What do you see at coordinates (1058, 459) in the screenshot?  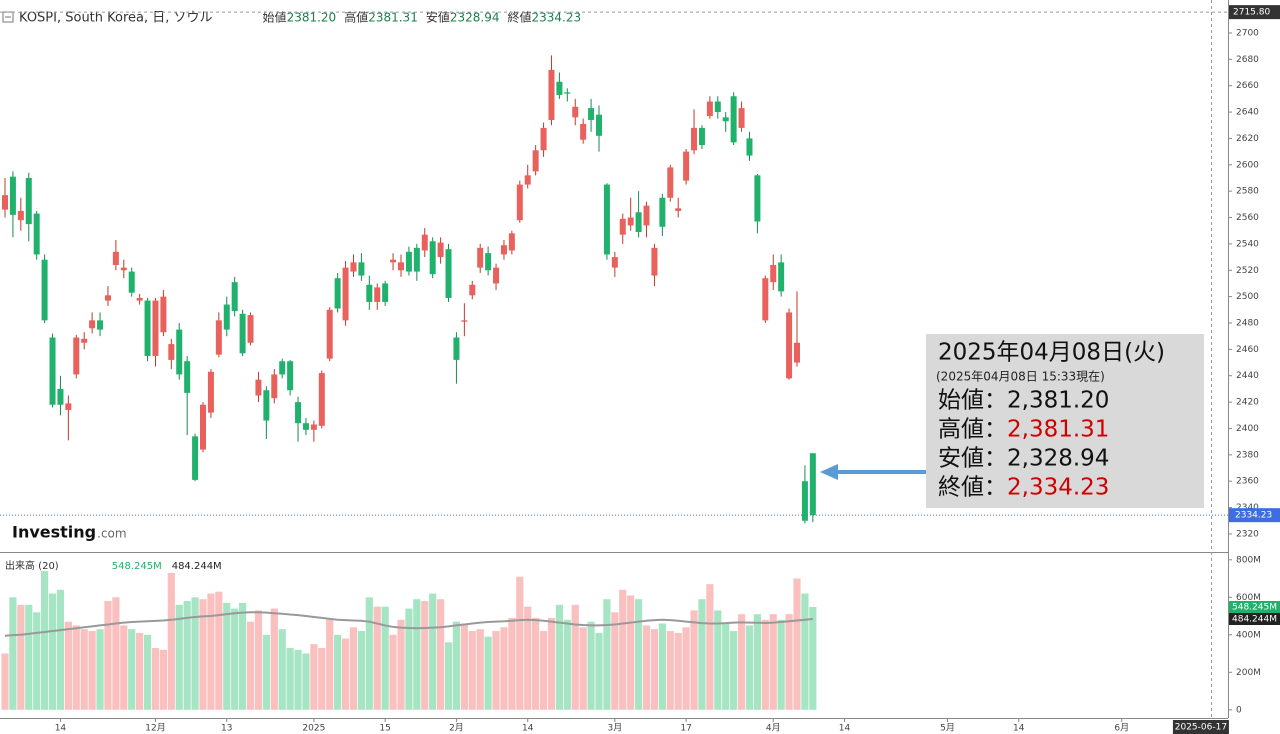 I see `annotation-value: 2,328.94` at bounding box center [1058, 459].